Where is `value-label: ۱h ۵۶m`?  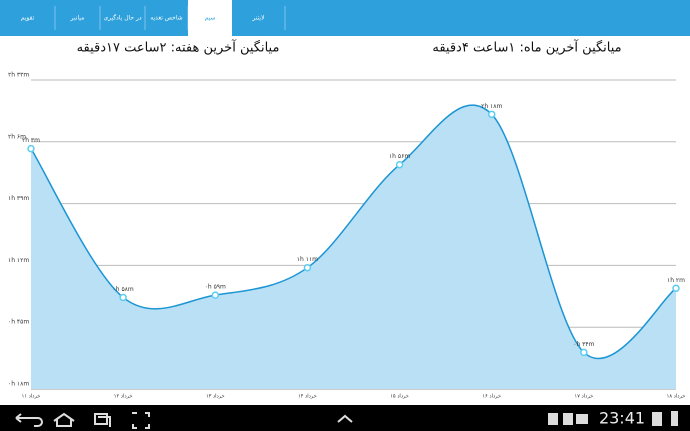
value-label: ۱h ۵۶m is located at coordinates (399, 156).